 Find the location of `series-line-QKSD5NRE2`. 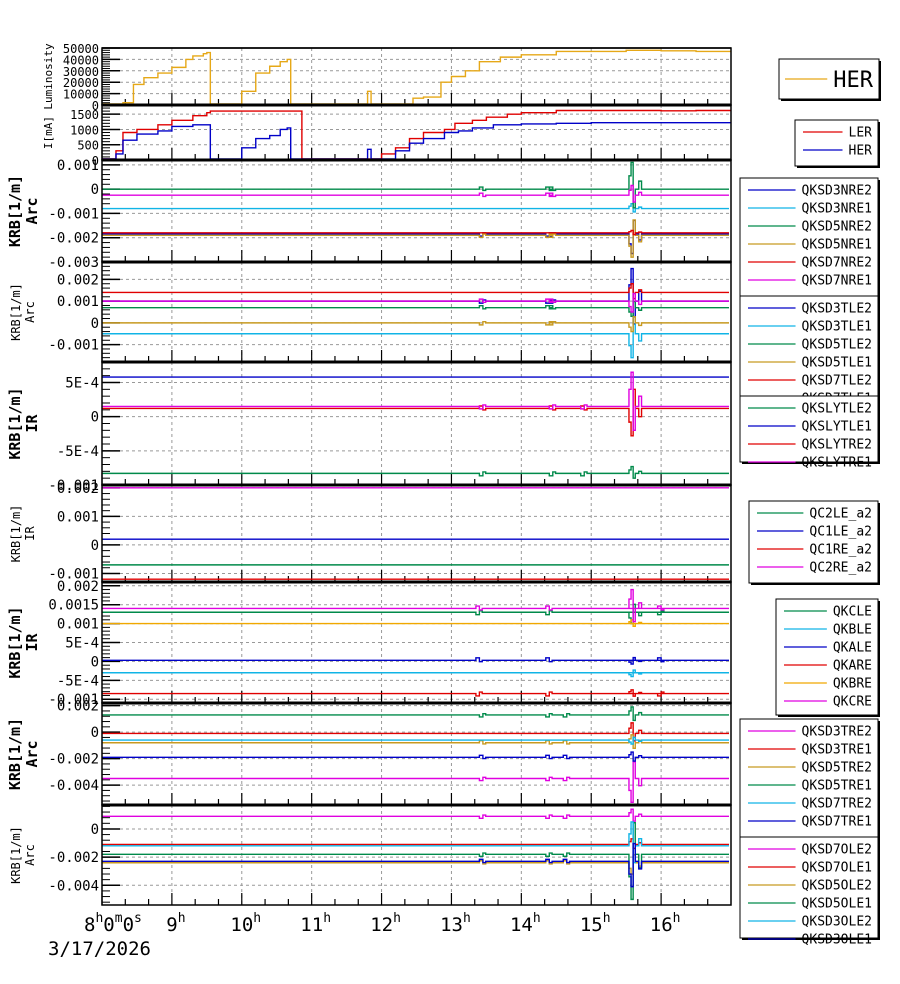

series-line-QKSD5NRE2 is located at coordinates (415, 185).